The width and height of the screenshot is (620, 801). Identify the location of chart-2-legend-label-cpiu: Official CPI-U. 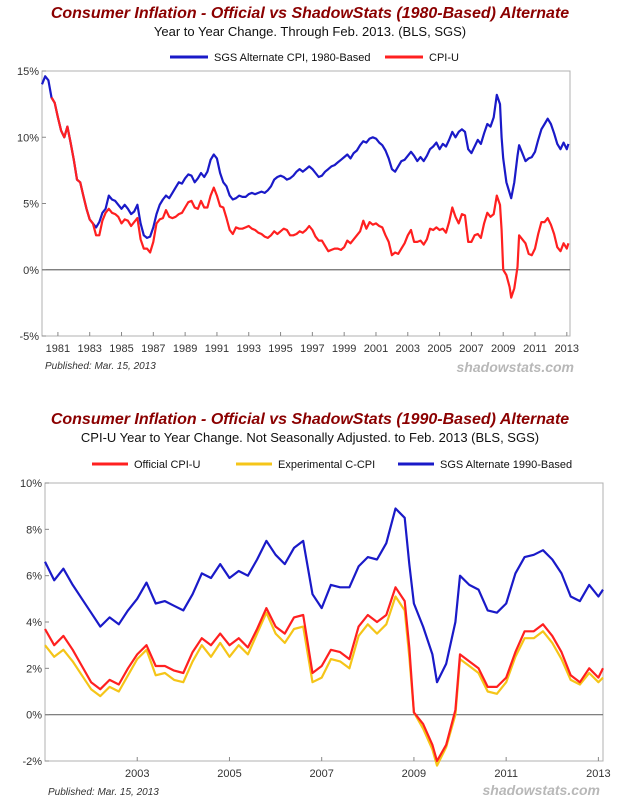
(167, 465).